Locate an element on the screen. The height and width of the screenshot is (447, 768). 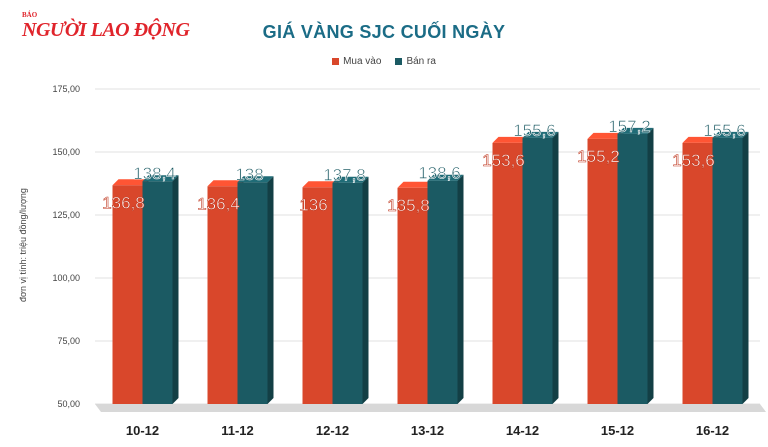
data-label-buy: 155,2 is located at coordinates (598, 156).